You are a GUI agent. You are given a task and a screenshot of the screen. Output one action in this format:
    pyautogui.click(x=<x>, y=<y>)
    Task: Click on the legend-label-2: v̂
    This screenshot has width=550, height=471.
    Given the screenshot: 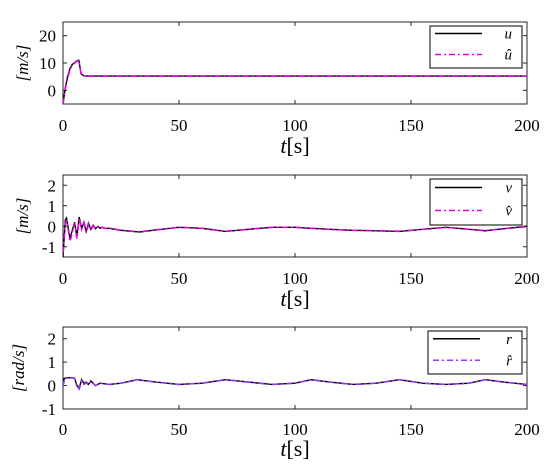 What is the action you would take?
    pyautogui.click(x=508, y=212)
    